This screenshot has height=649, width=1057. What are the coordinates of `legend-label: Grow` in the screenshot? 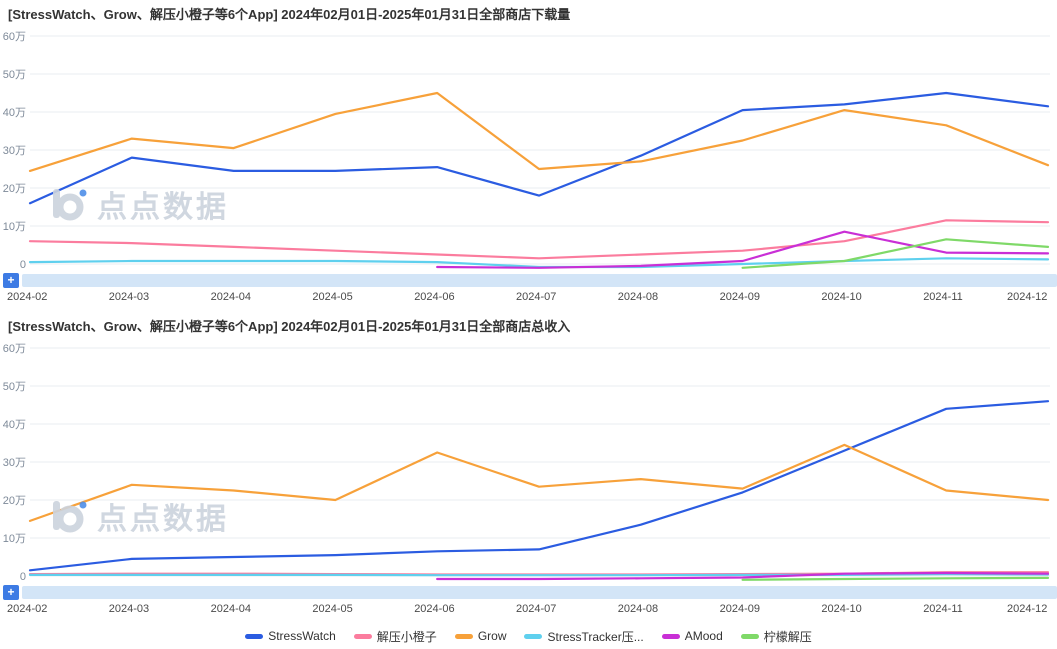 It's located at (492, 636).